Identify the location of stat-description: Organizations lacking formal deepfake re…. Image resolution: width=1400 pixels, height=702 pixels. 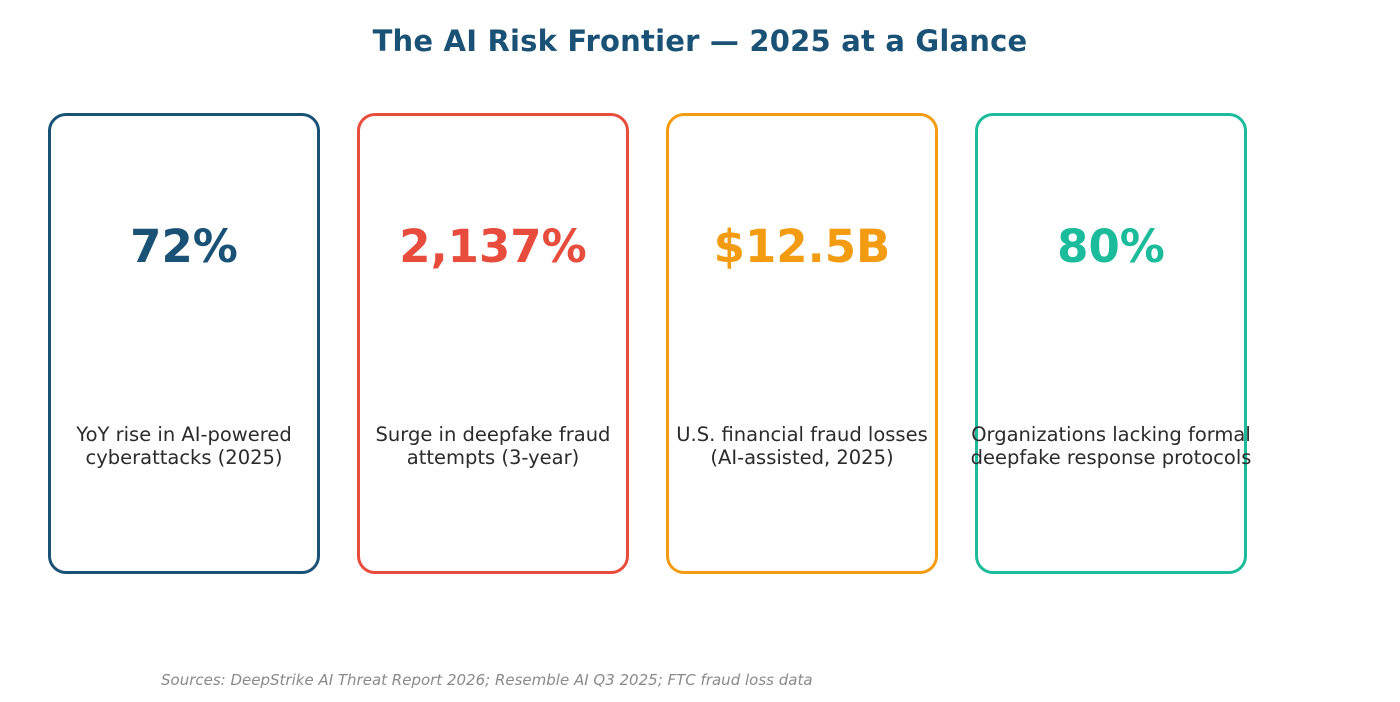
(1111, 446).